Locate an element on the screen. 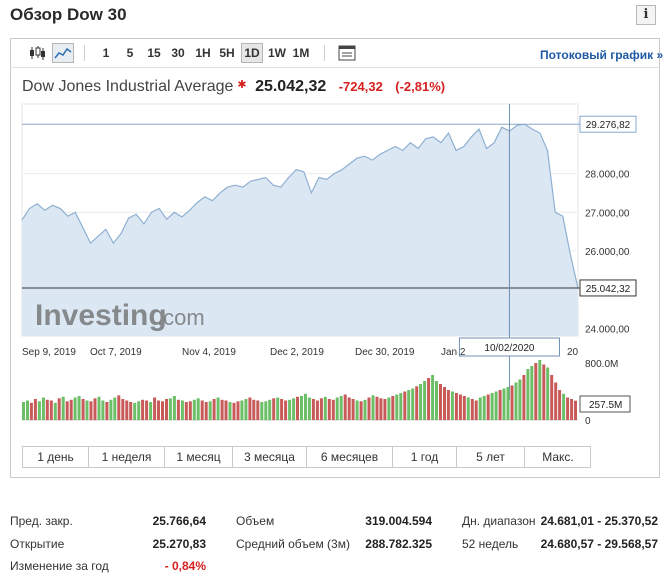 Image resolution: width=666 pixels, height=579 pixels. range-tab-5y: 5 лет is located at coordinates (491, 457).